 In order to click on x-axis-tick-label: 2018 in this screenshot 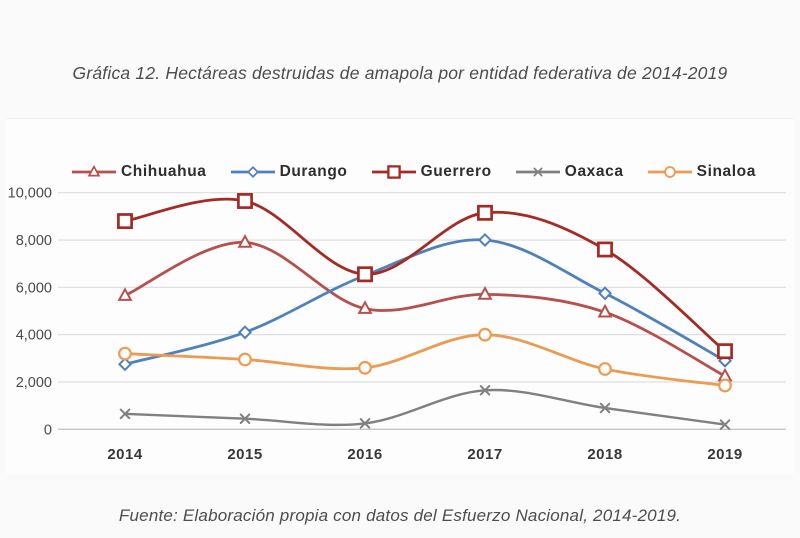, I will do `click(604, 454)`.